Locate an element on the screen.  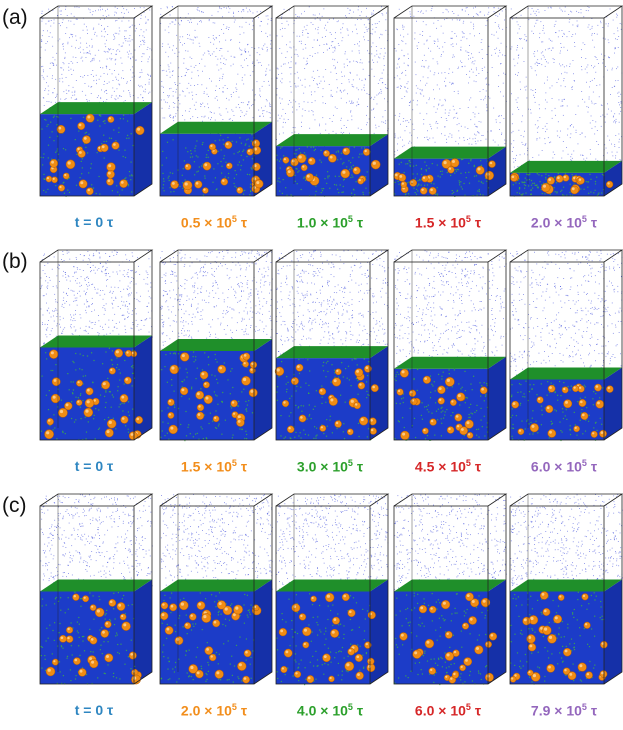
caption-text: 1.0 × 10 is located at coordinates (322, 222).